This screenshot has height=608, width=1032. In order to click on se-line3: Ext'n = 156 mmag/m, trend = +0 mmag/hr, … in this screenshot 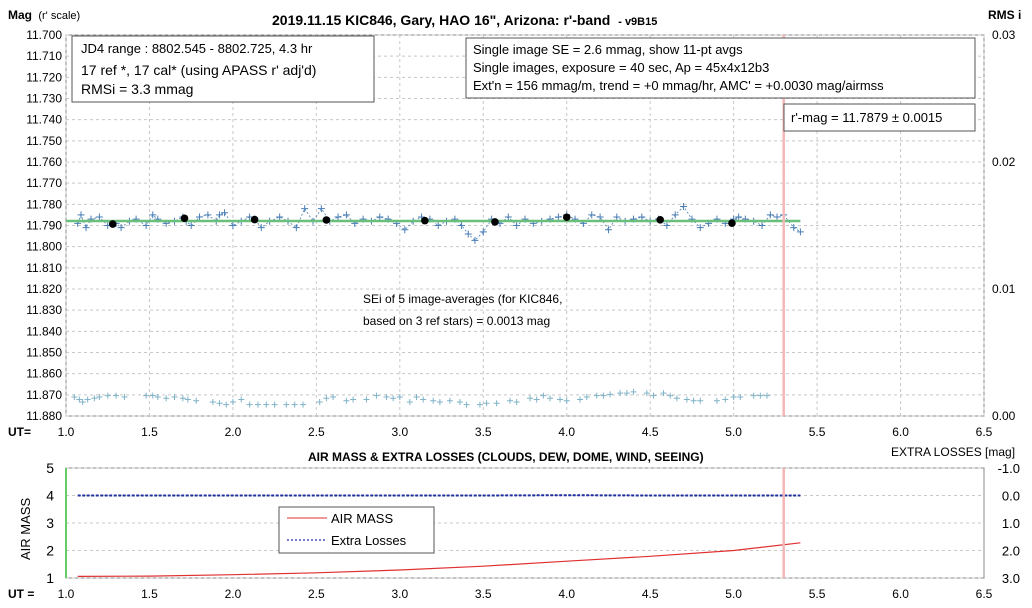, I will do `click(678, 85)`.